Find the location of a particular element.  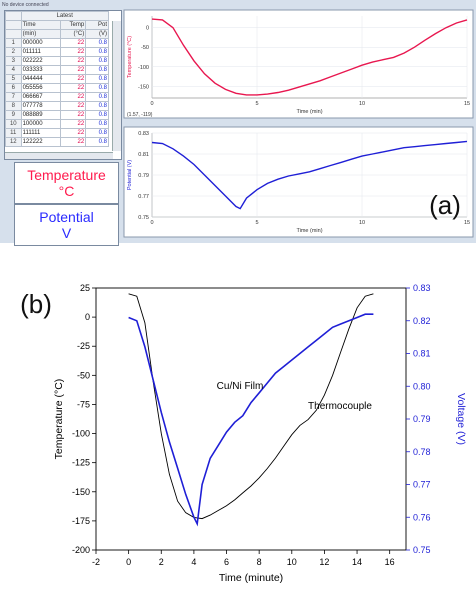

vertical-scrollbar is located at coordinates (116, 86).